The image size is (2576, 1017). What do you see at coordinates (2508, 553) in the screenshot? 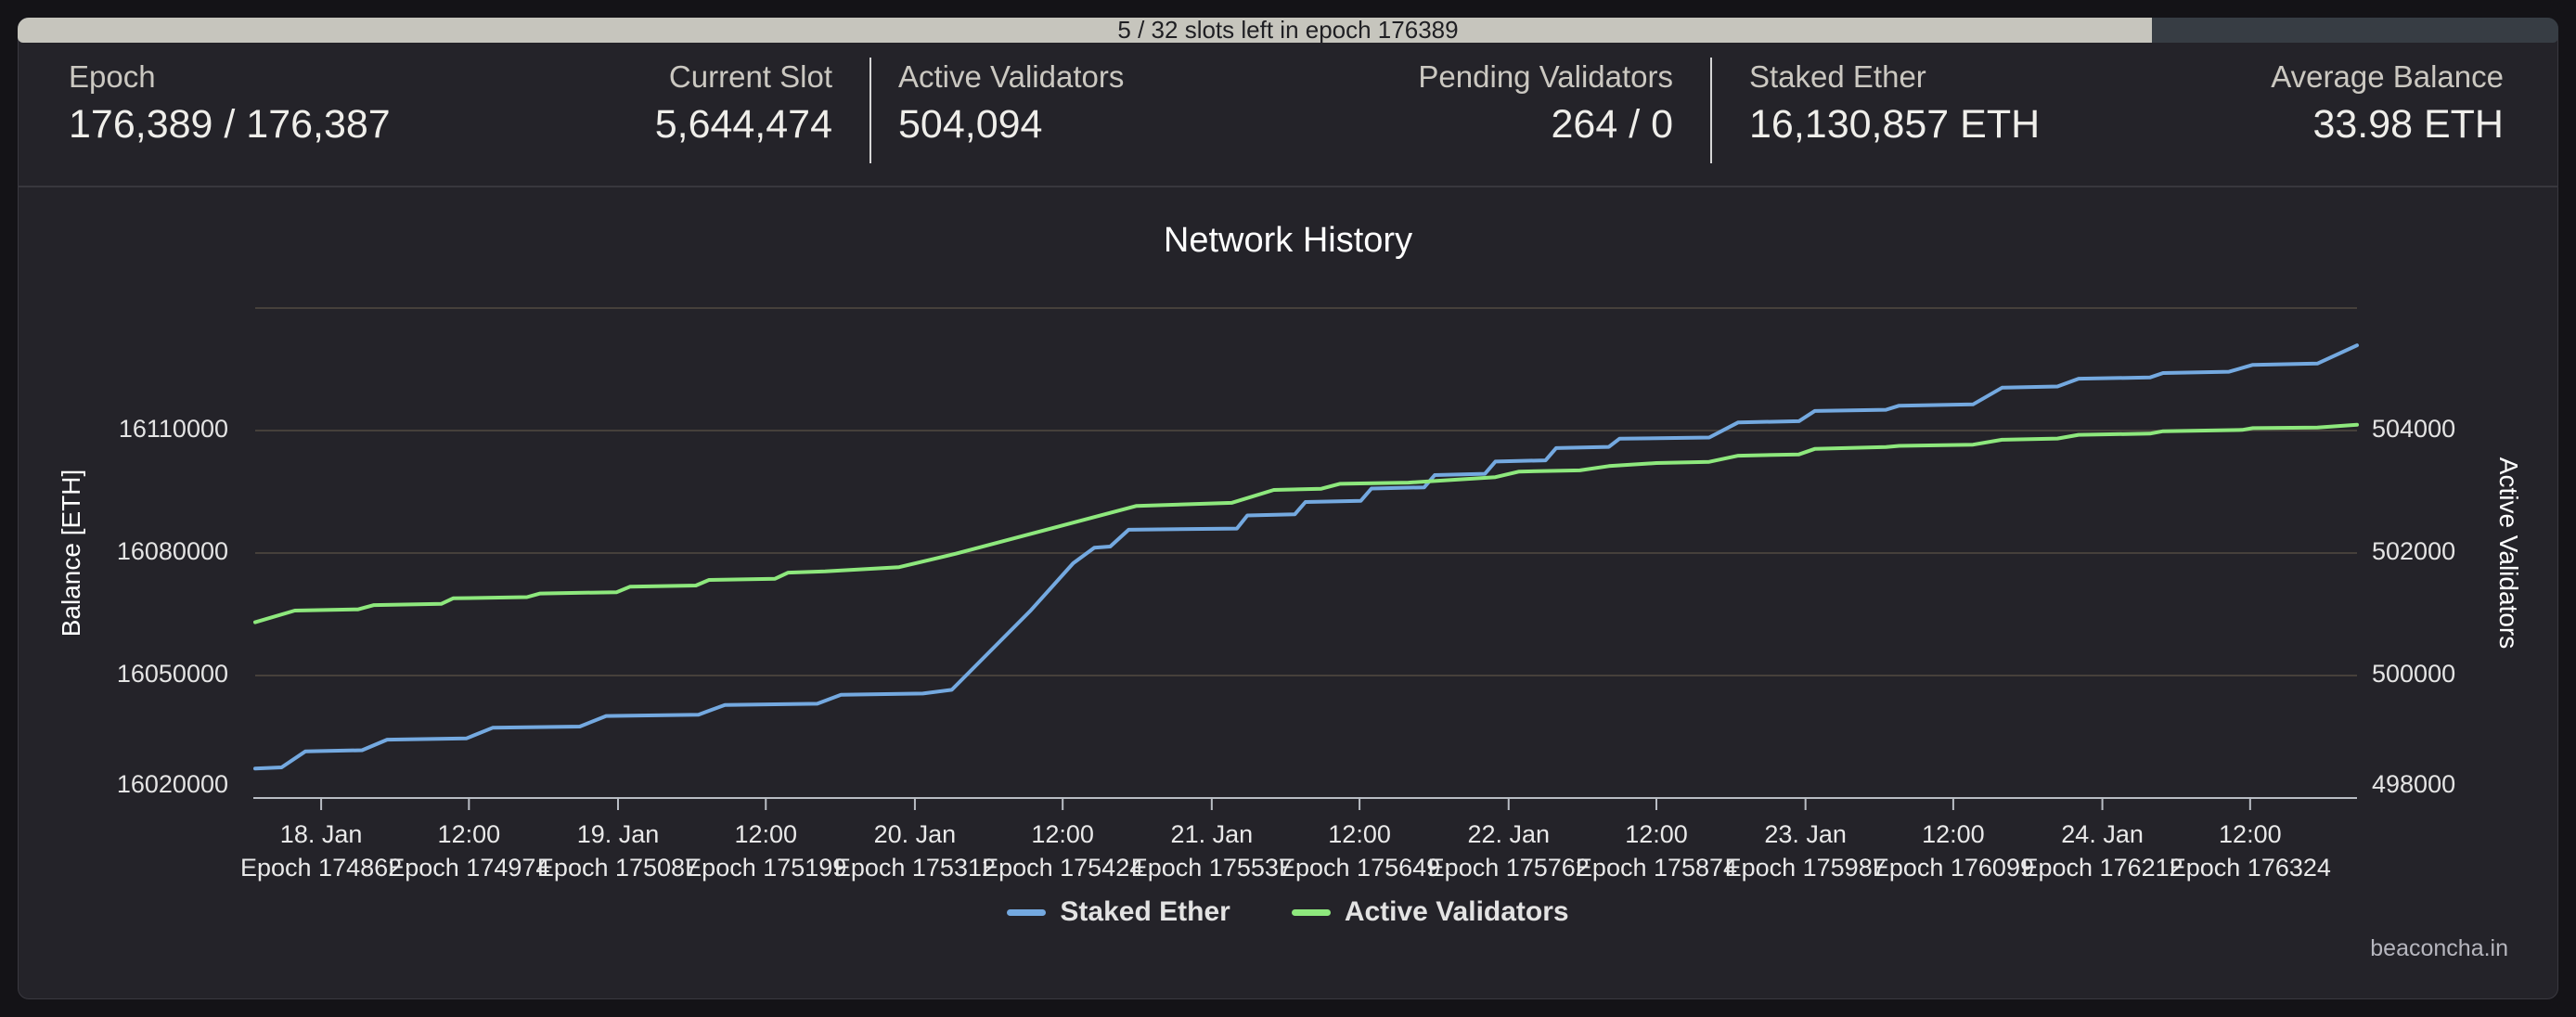
I see `right-axis-title: Active Validators` at bounding box center [2508, 553].